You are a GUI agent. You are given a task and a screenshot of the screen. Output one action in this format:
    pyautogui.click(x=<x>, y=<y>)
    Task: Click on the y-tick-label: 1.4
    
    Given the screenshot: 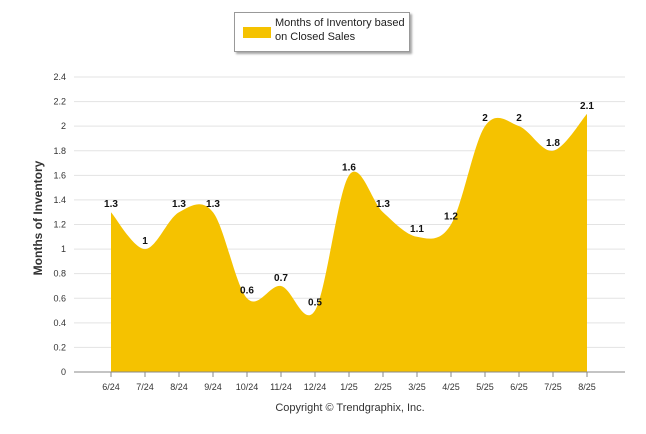 What is the action you would take?
    pyautogui.click(x=59, y=200)
    